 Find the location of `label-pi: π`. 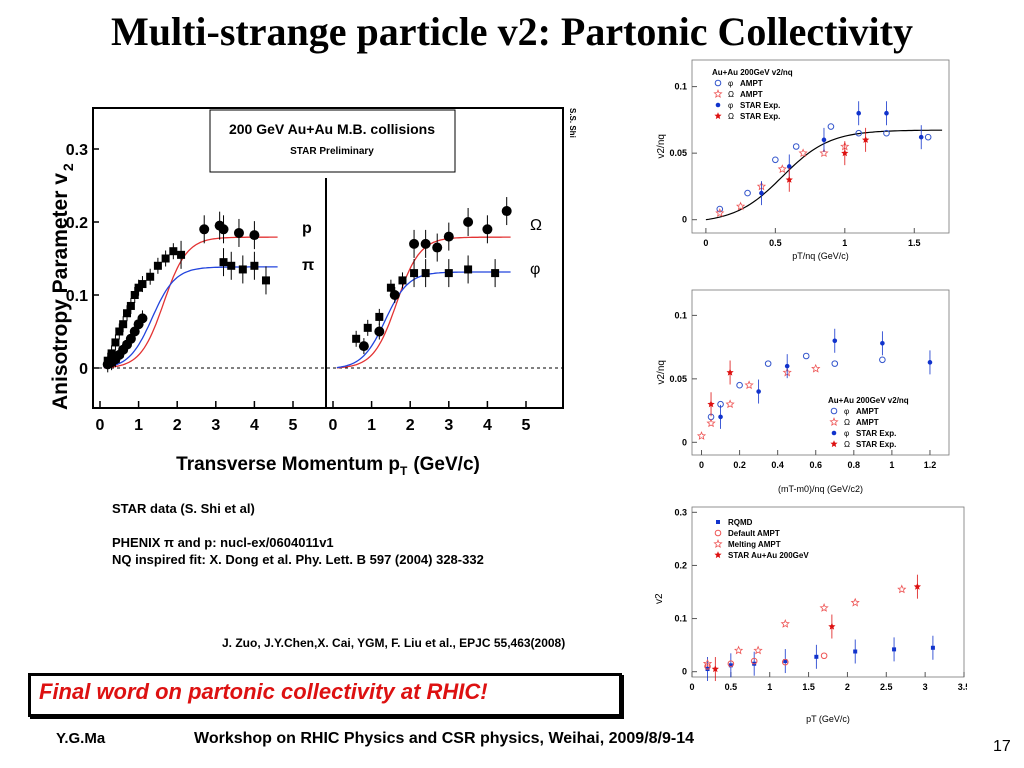

label-pi: π is located at coordinates (308, 265).